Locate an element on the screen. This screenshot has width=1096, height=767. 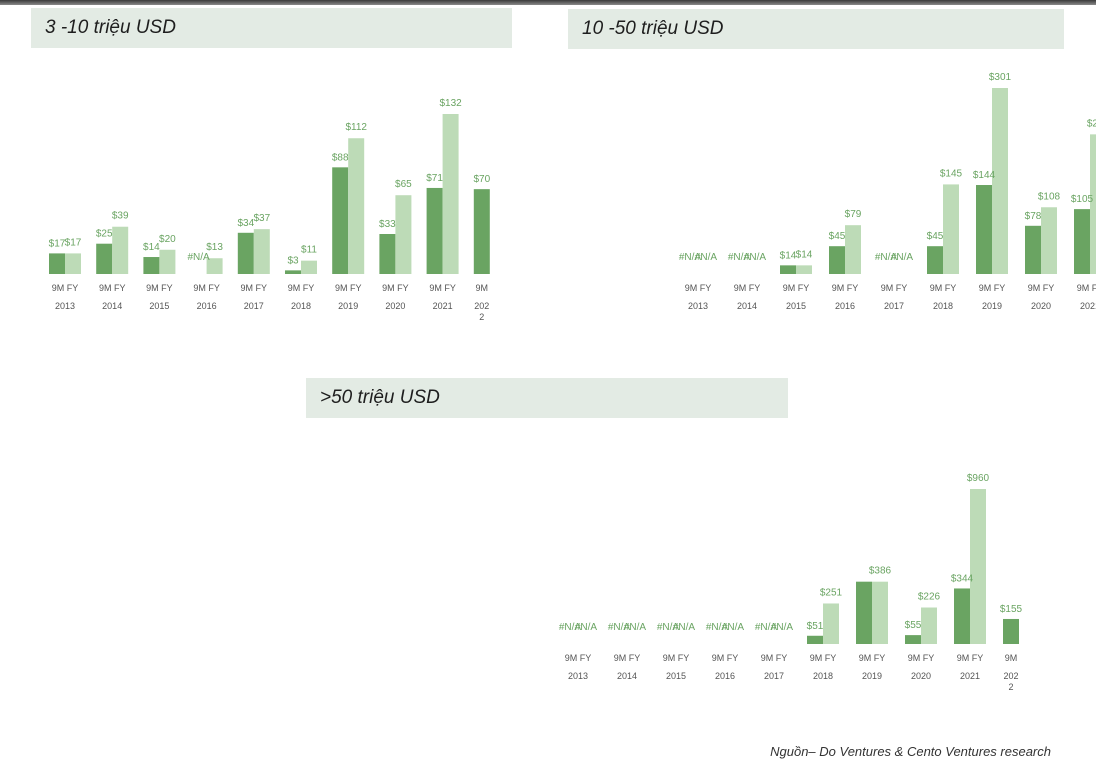
data-label-fy-2019: $112 is located at coordinates (356, 127).